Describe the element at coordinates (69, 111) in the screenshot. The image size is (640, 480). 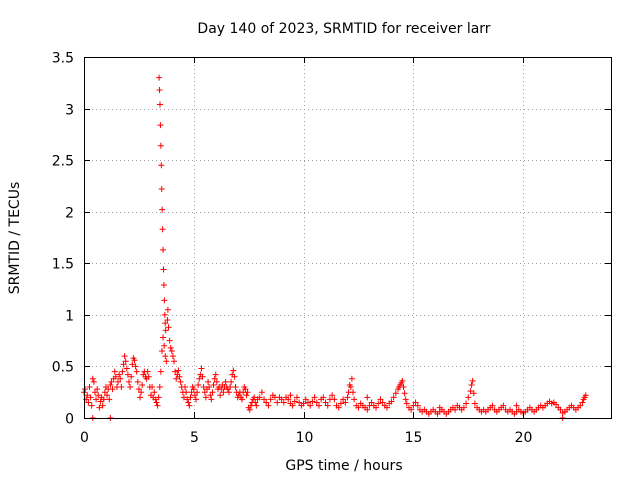
I see `y-tick-label: 3` at that location.